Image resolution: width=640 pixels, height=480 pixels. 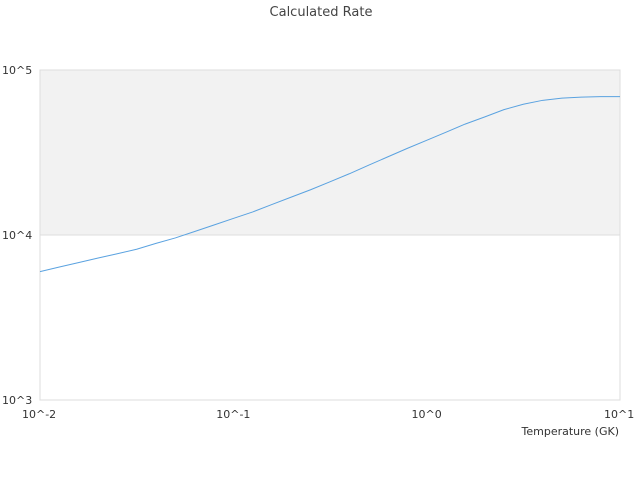 What do you see at coordinates (619, 414) in the screenshot?
I see `x-tick-label: 10^1` at bounding box center [619, 414].